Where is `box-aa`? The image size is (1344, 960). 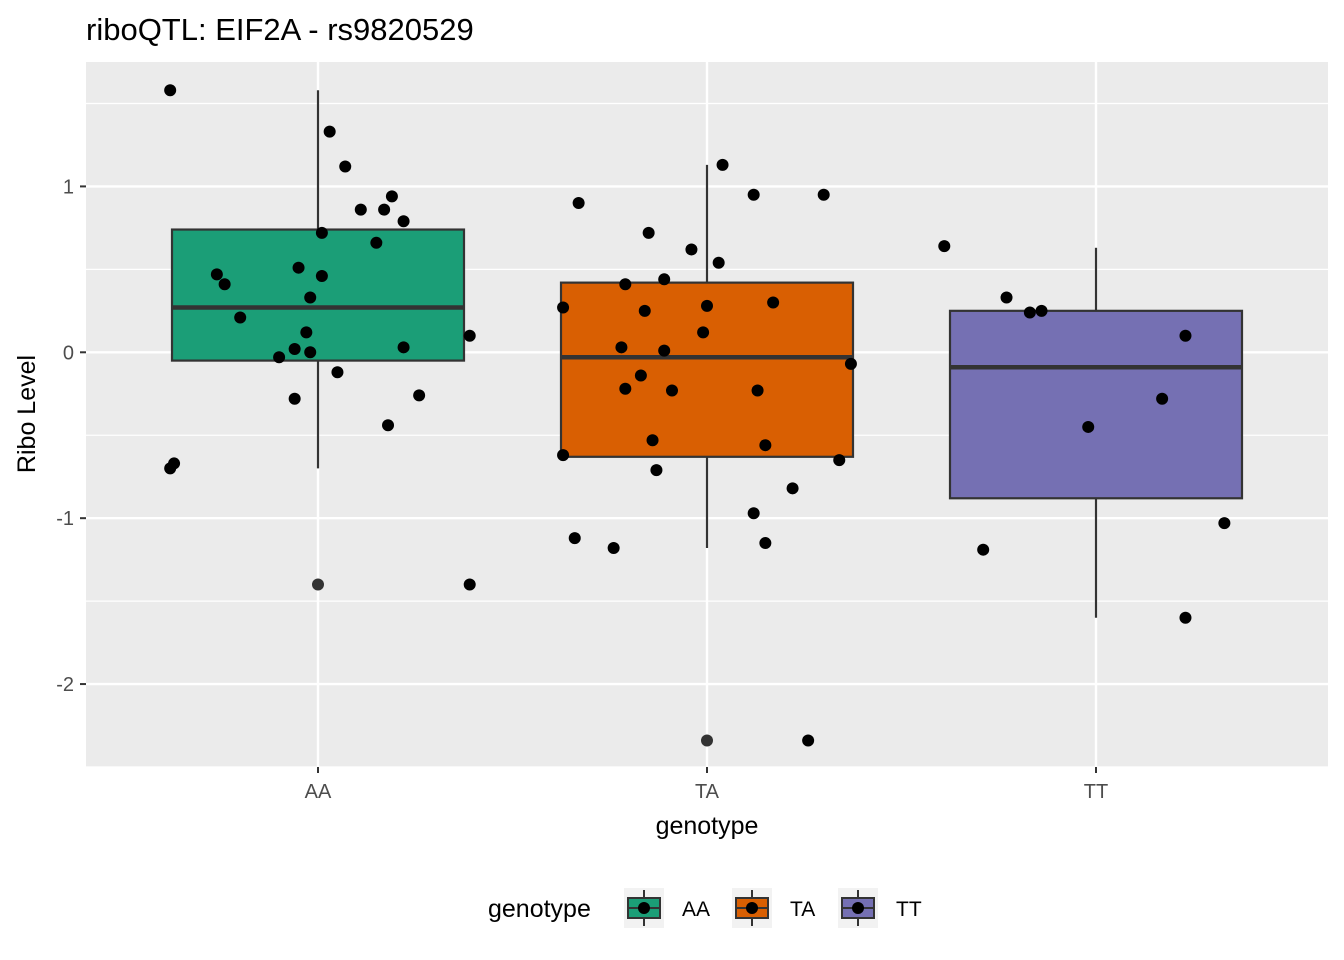
box-aa is located at coordinates (318, 340).